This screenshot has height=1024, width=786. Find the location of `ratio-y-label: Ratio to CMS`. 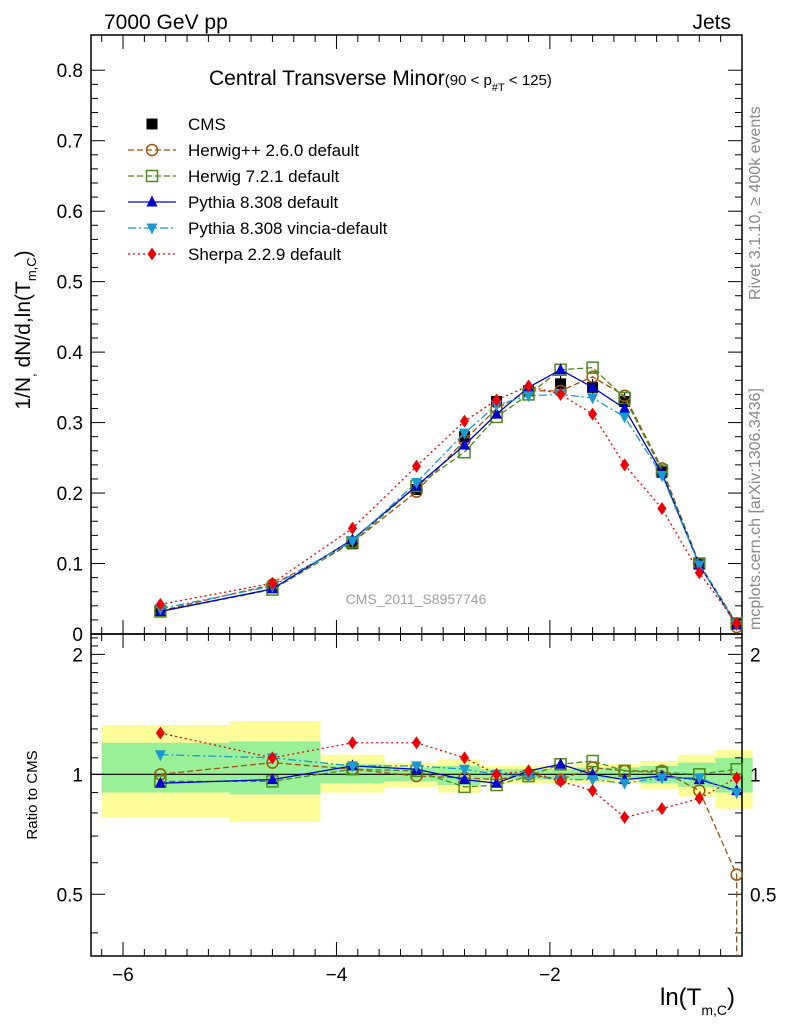

ratio-y-label: Ratio to CMS is located at coordinates (32, 794).